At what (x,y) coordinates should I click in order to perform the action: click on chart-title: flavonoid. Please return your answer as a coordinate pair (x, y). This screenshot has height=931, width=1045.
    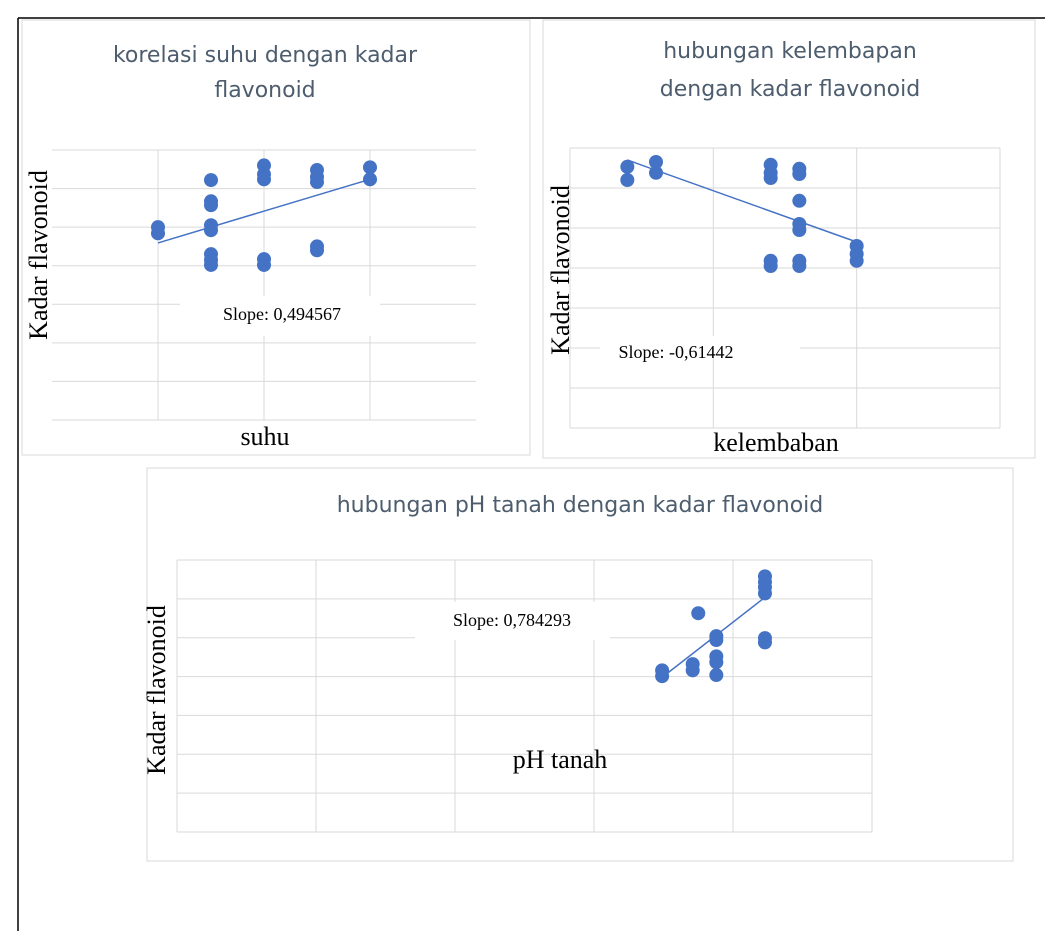
    Looking at the image, I should click on (264, 90).